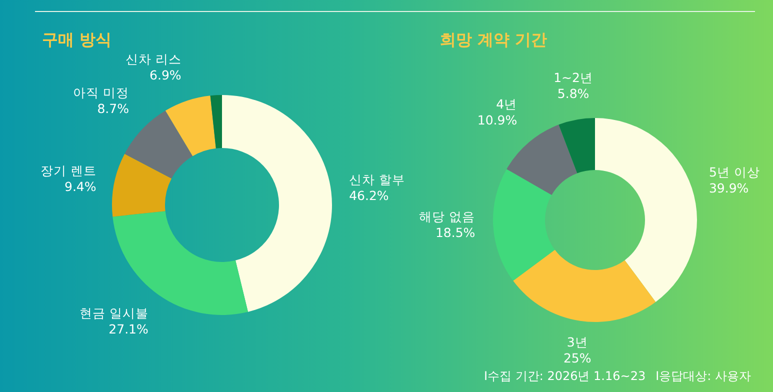  What do you see at coordinates (377, 179) in the screenshot?
I see `slice-label: 신차 할부` at bounding box center [377, 179].